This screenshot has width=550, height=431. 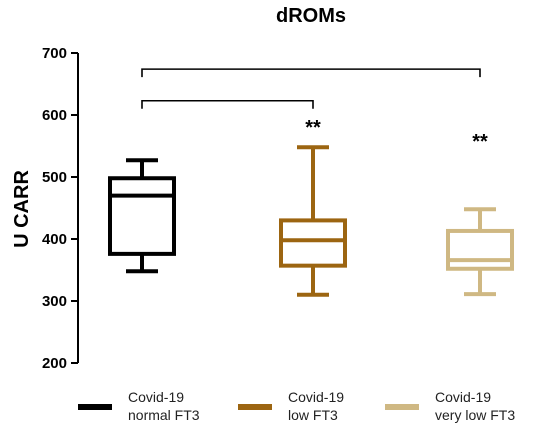 What do you see at coordinates (164, 415) in the screenshot?
I see `legend-label-line2: normal FT3` at bounding box center [164, 415].